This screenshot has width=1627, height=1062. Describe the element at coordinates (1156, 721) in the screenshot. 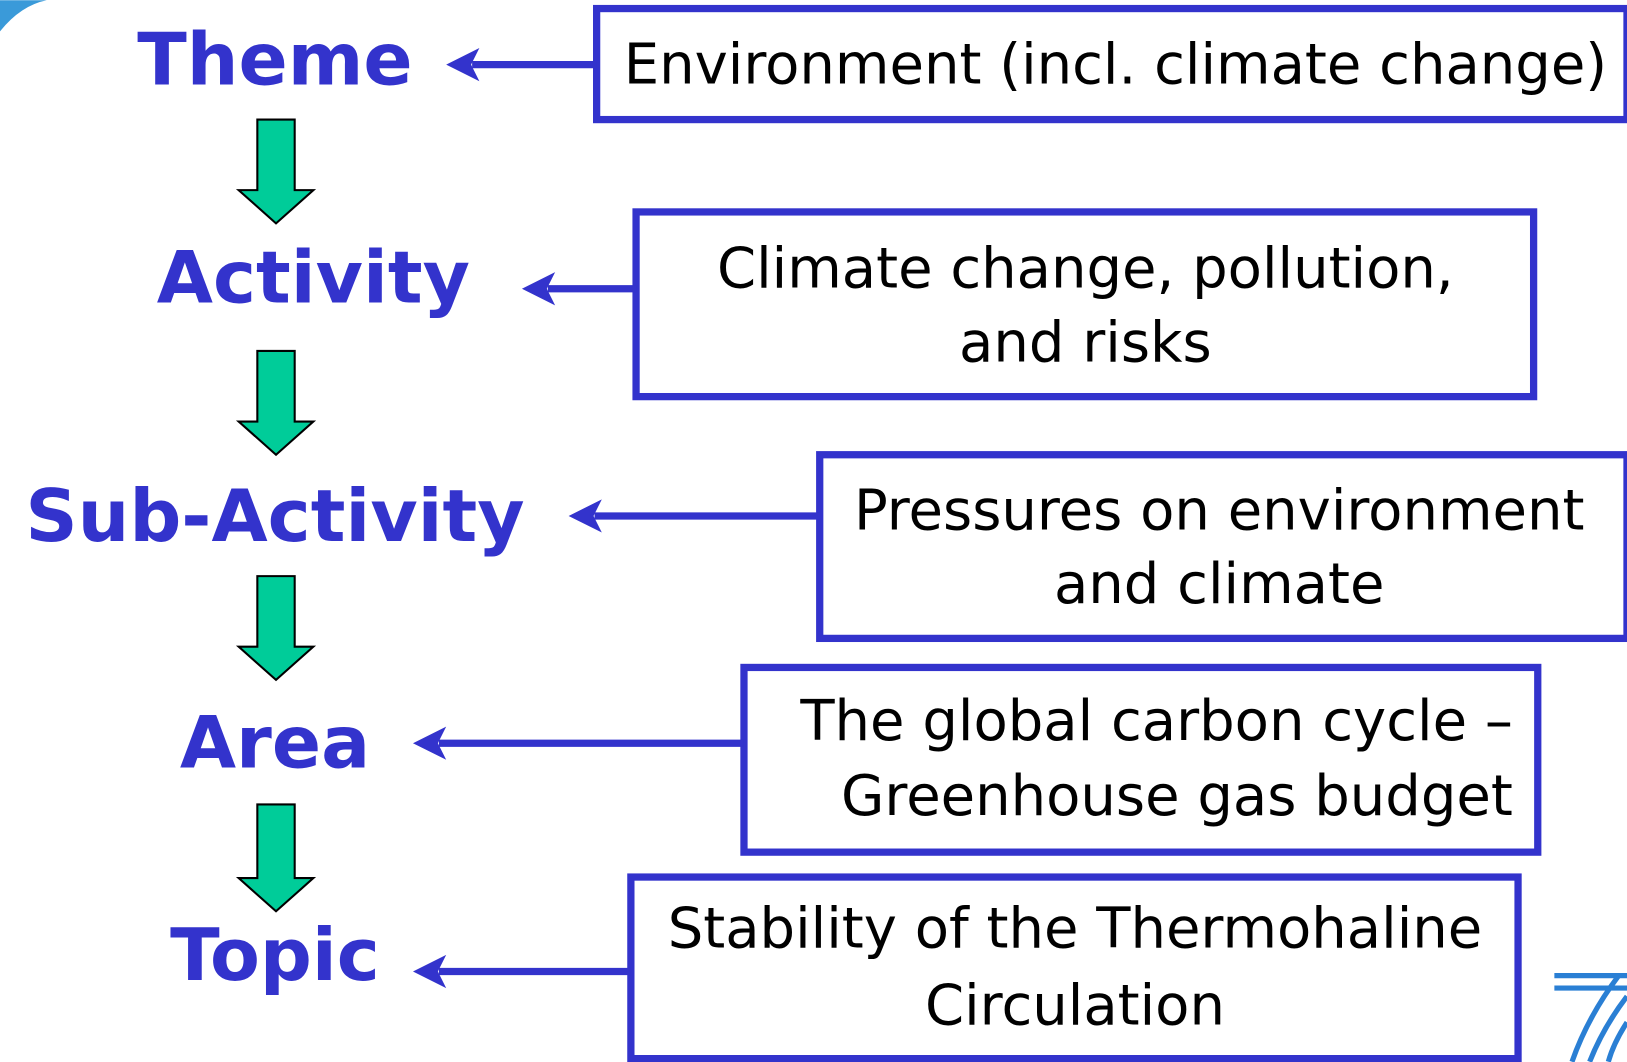

I see `description-line: The global carbon cycle –` at that location.